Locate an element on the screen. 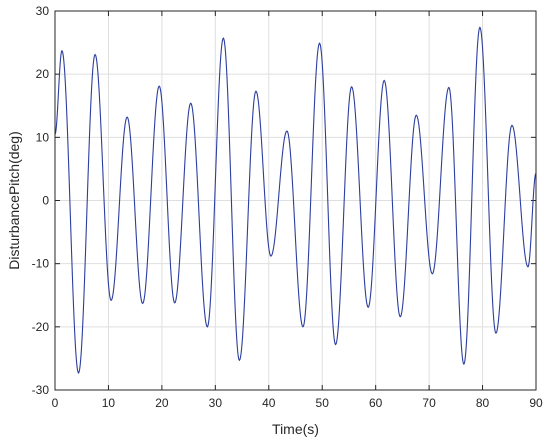 This screenshot has height=442, width=550. x-tick-label: 50 is located at coordinates (323, 403).